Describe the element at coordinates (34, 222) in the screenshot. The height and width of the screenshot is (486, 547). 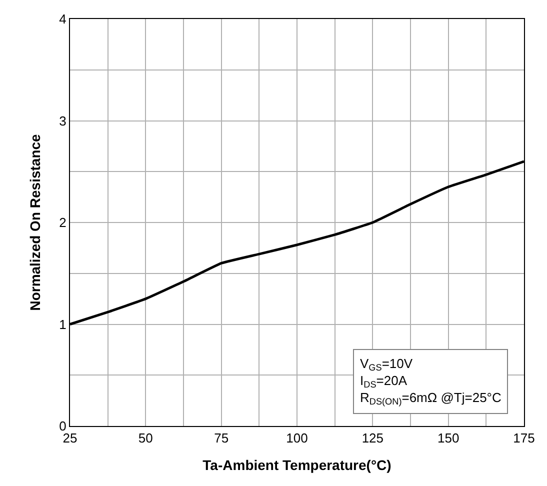
I see `y-axis-title: Normalized On Resistance` at that location.